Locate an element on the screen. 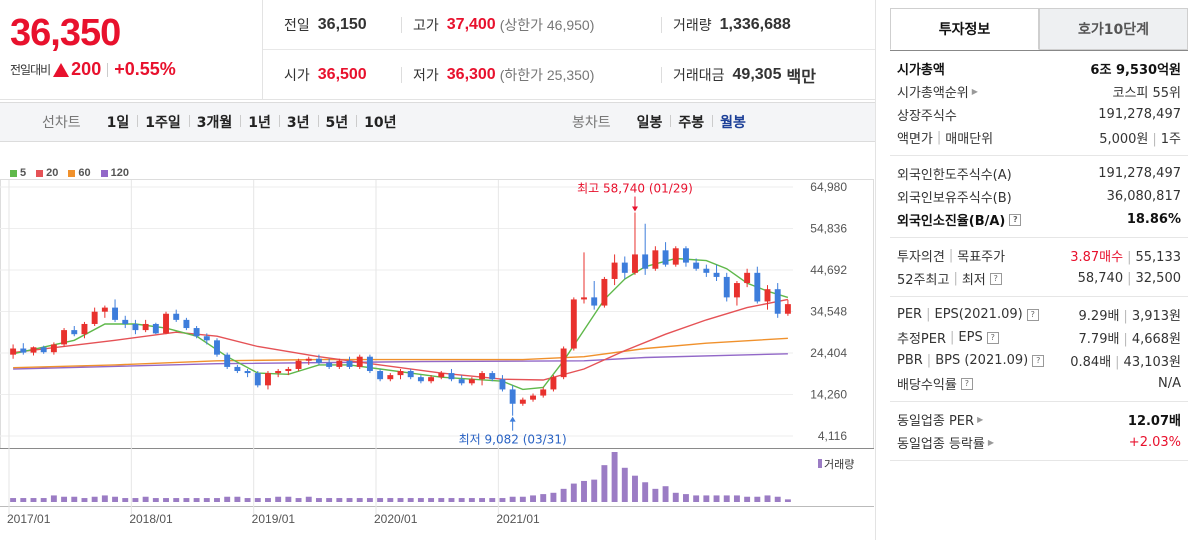 This screenshot has height=540, width=1195. candle-period-2: 월봉 is located at coordinates (733, 122).